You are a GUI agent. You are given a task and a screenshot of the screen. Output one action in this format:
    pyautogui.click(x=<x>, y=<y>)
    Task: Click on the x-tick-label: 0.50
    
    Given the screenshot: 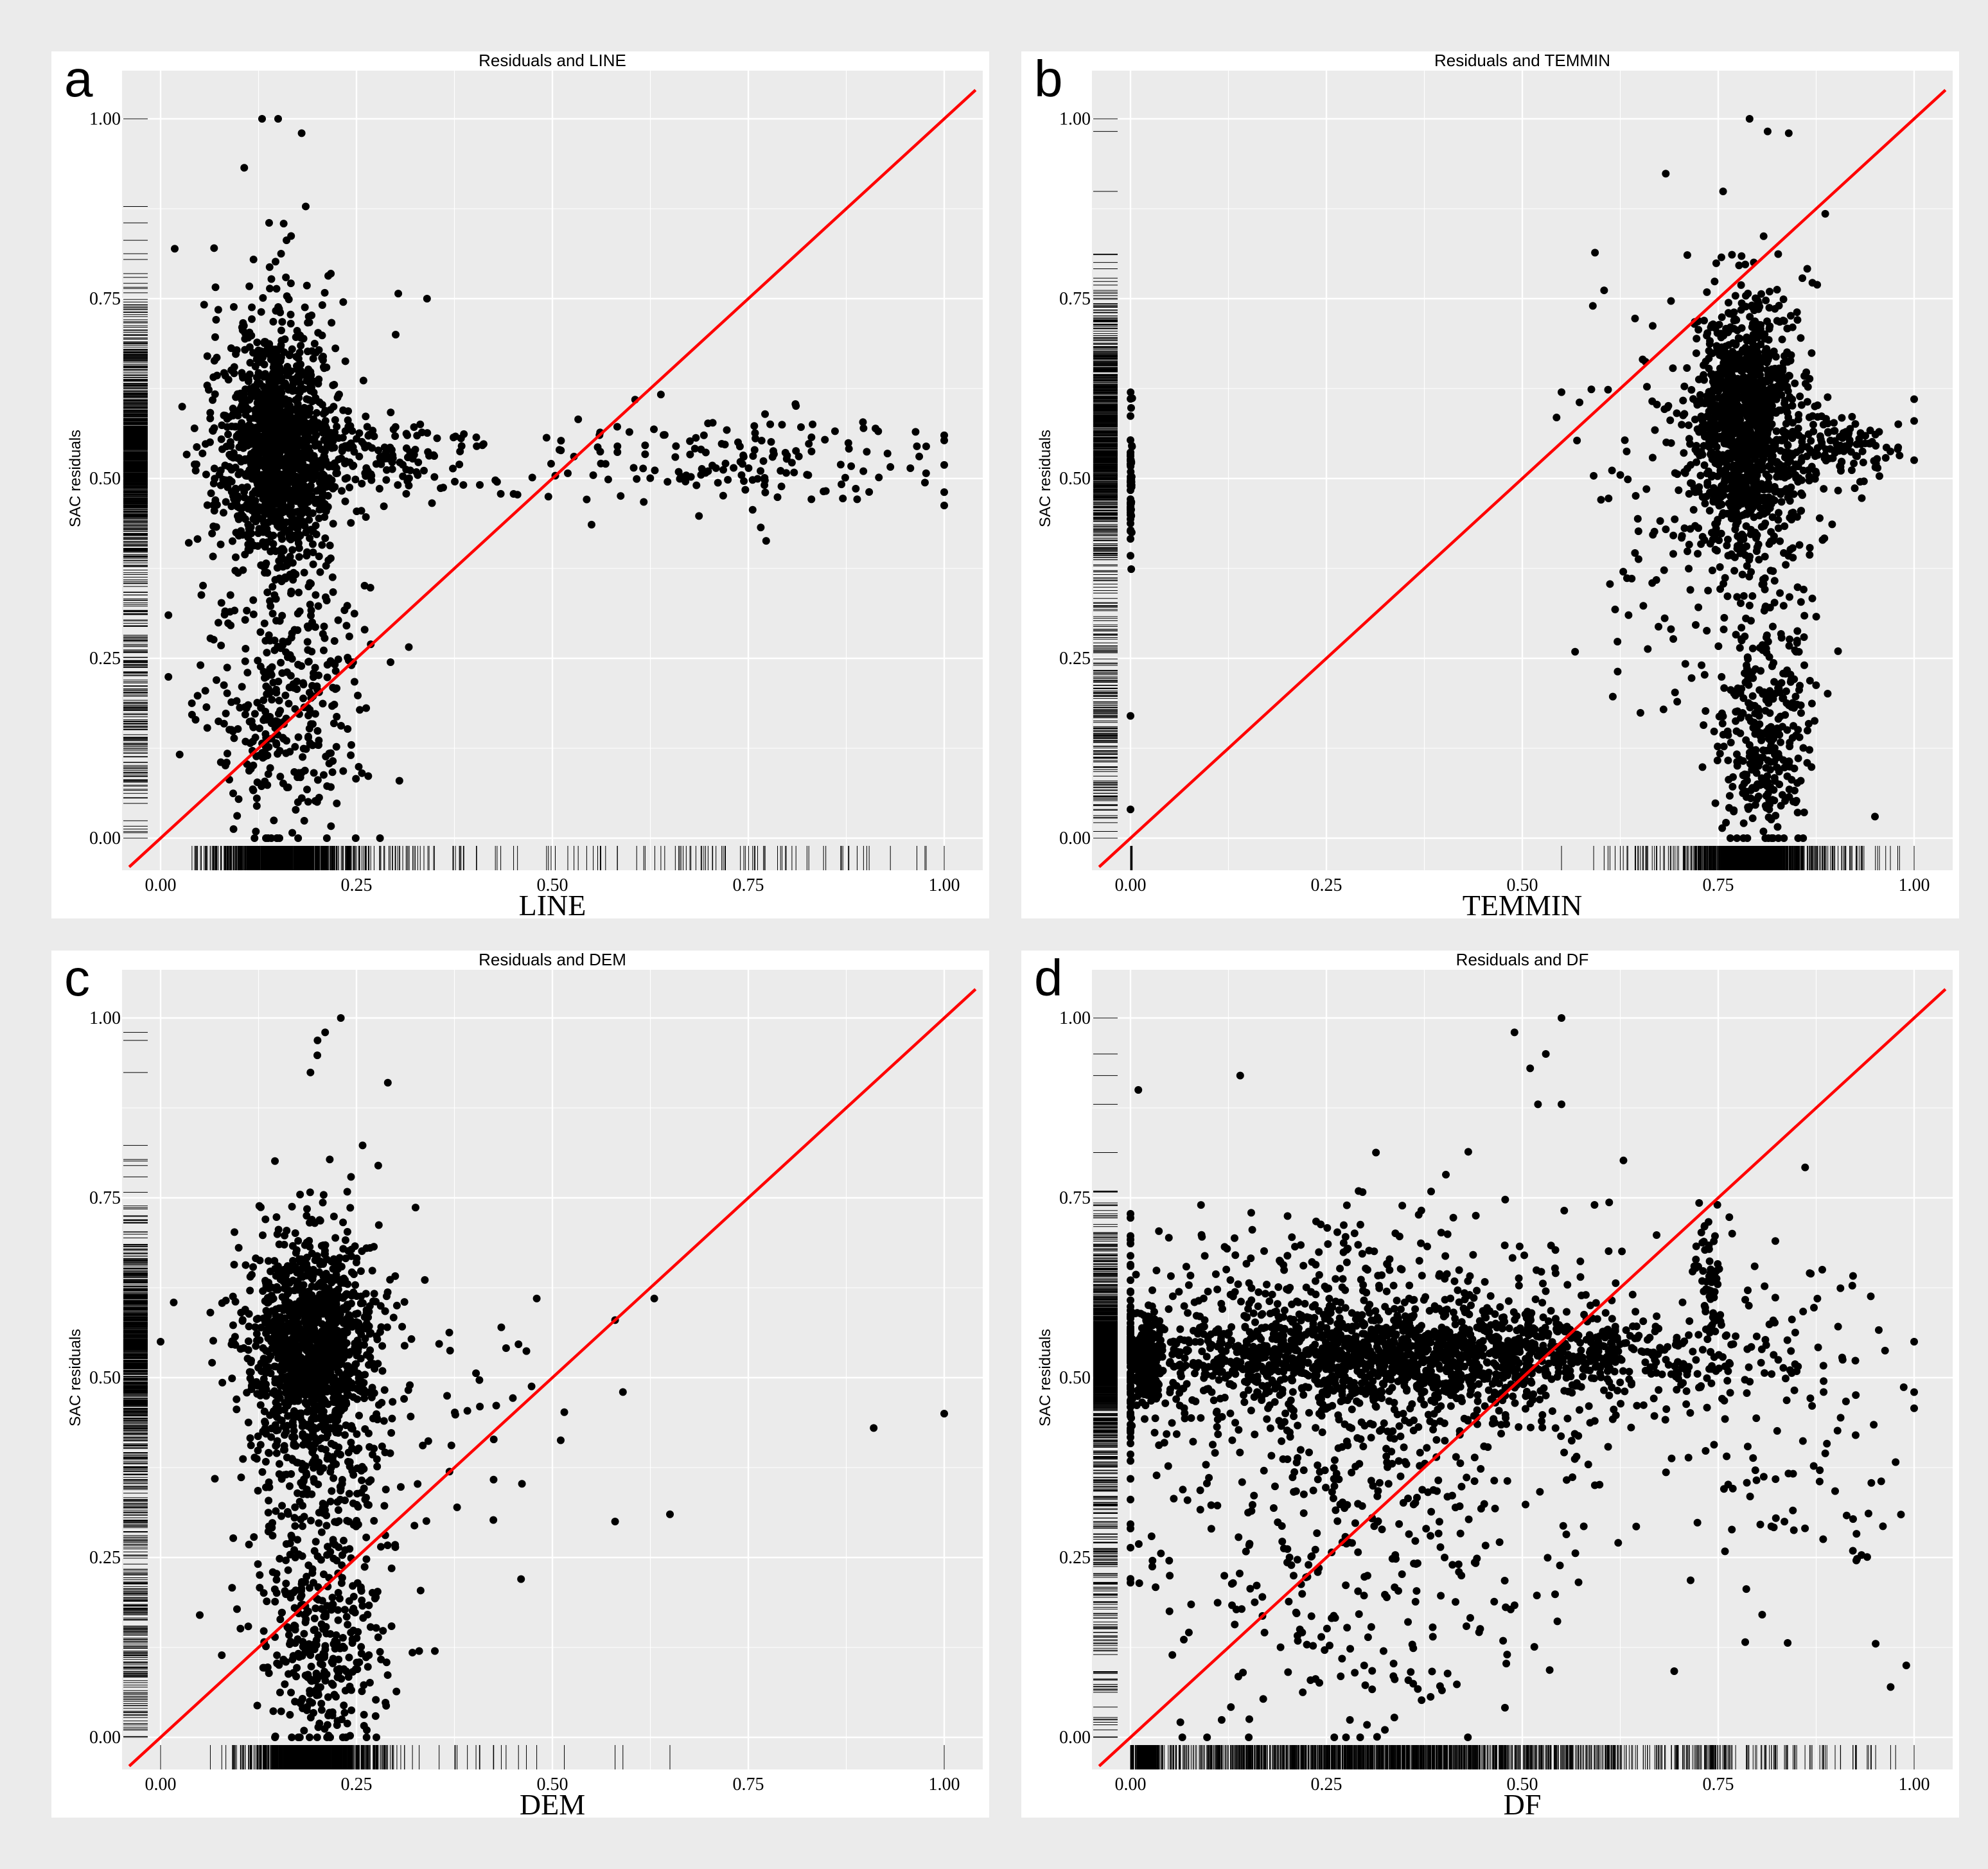 What is the action you would take?
    pyautogui.click(x=552, y=885)
    